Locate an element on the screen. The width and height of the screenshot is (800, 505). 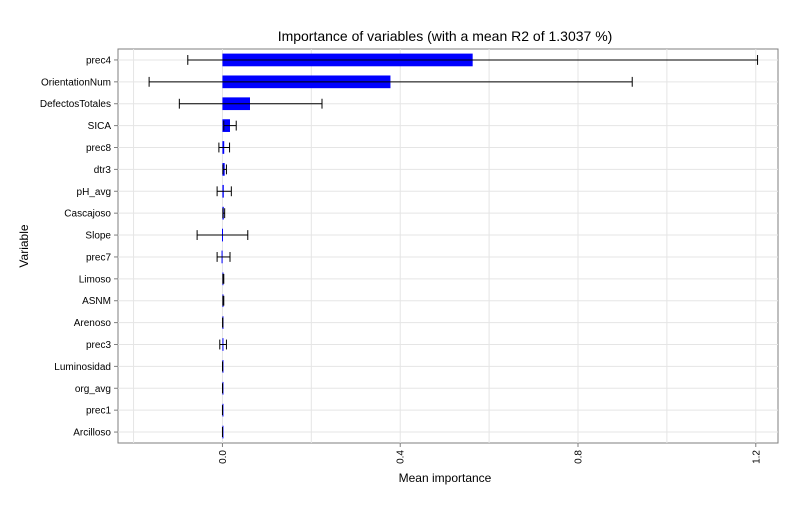
y-tick-label: prec4 is located at coordinates (98, 60).